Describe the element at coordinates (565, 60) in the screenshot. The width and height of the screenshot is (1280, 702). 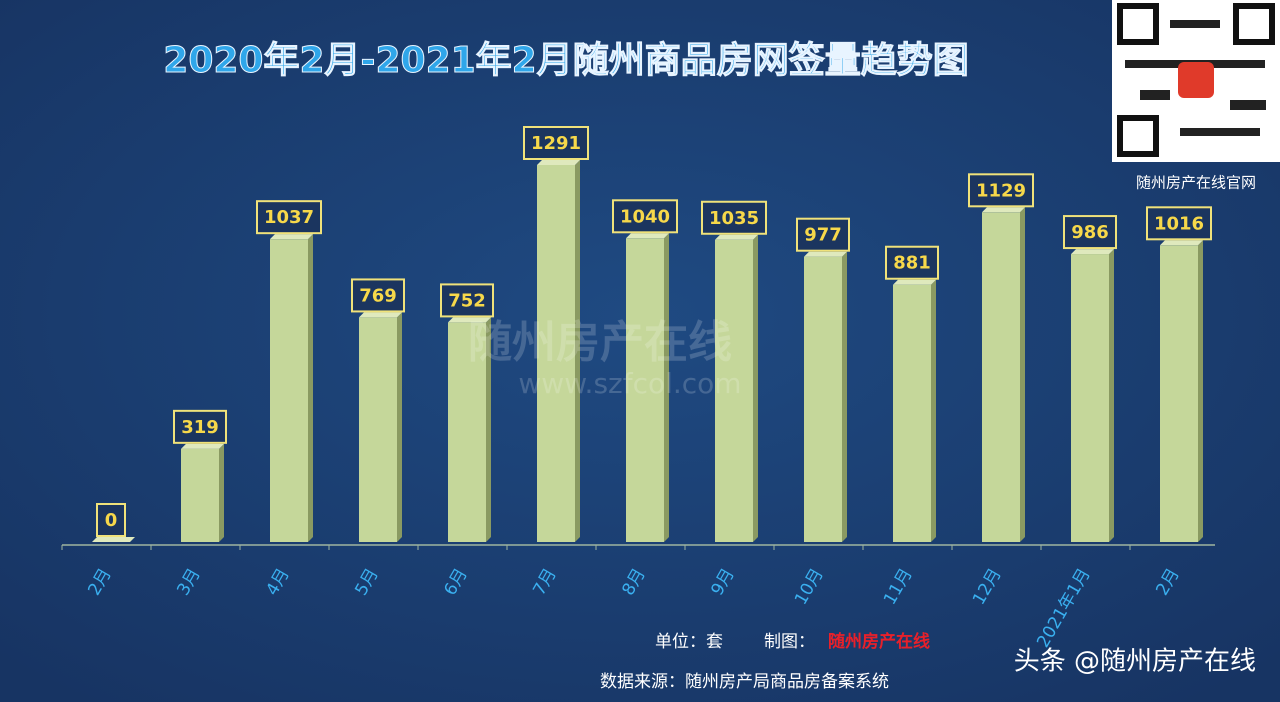
I see `chart-title: 2020年2月-2021年2月随州商品房网签量趋势图` at that location.